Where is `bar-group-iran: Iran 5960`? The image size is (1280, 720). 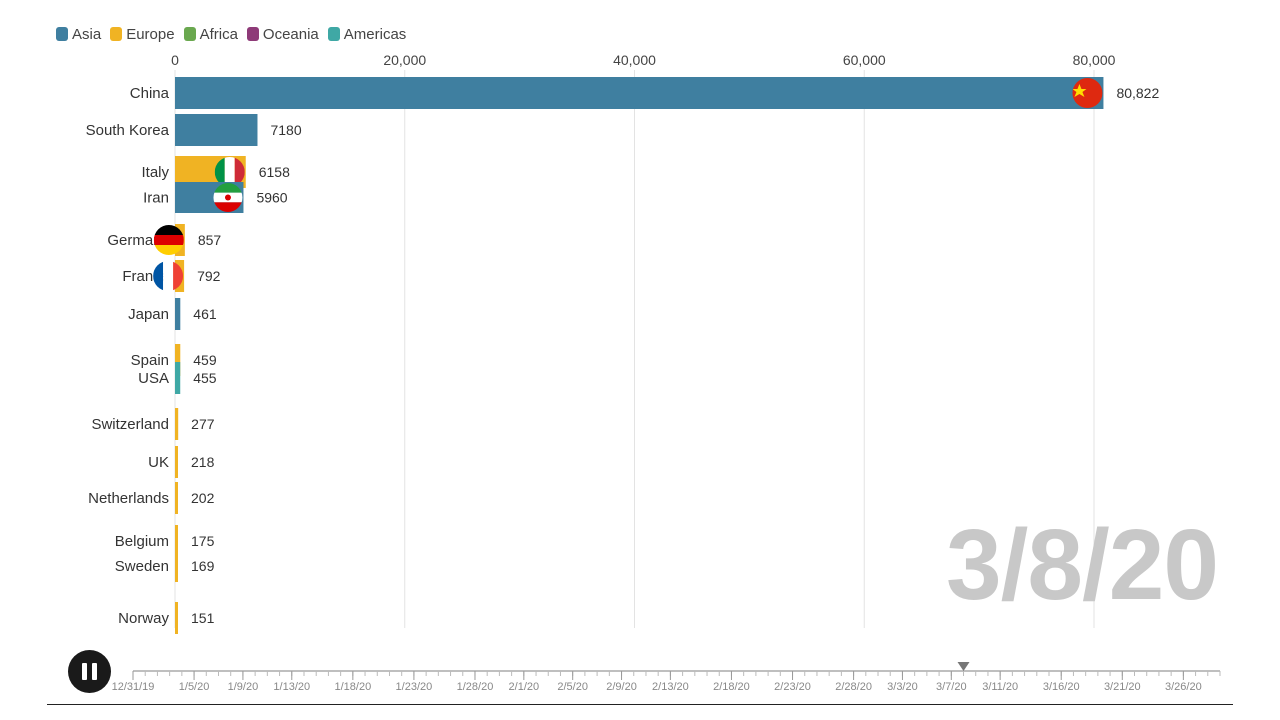
bar-group-iran: Iran 5960 is located at coordinates (215, 197).